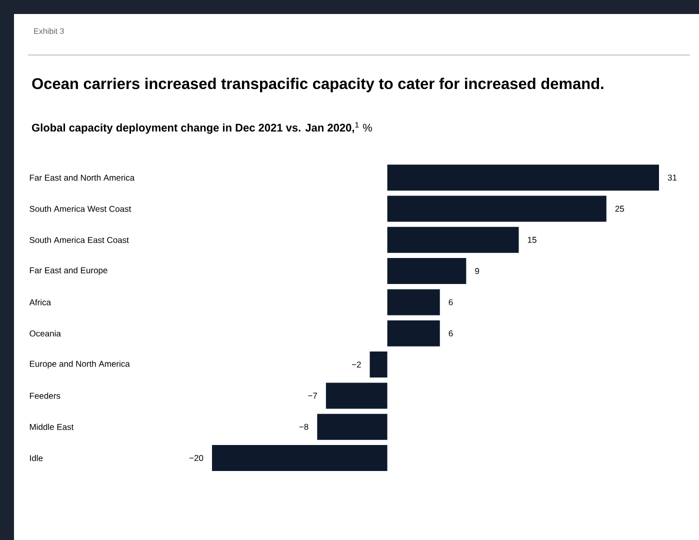  What do you see at coordinates (80, 364) in the screenshot?
I see `y-tick-label: Europe and North America` at bounding box center [80, 364].